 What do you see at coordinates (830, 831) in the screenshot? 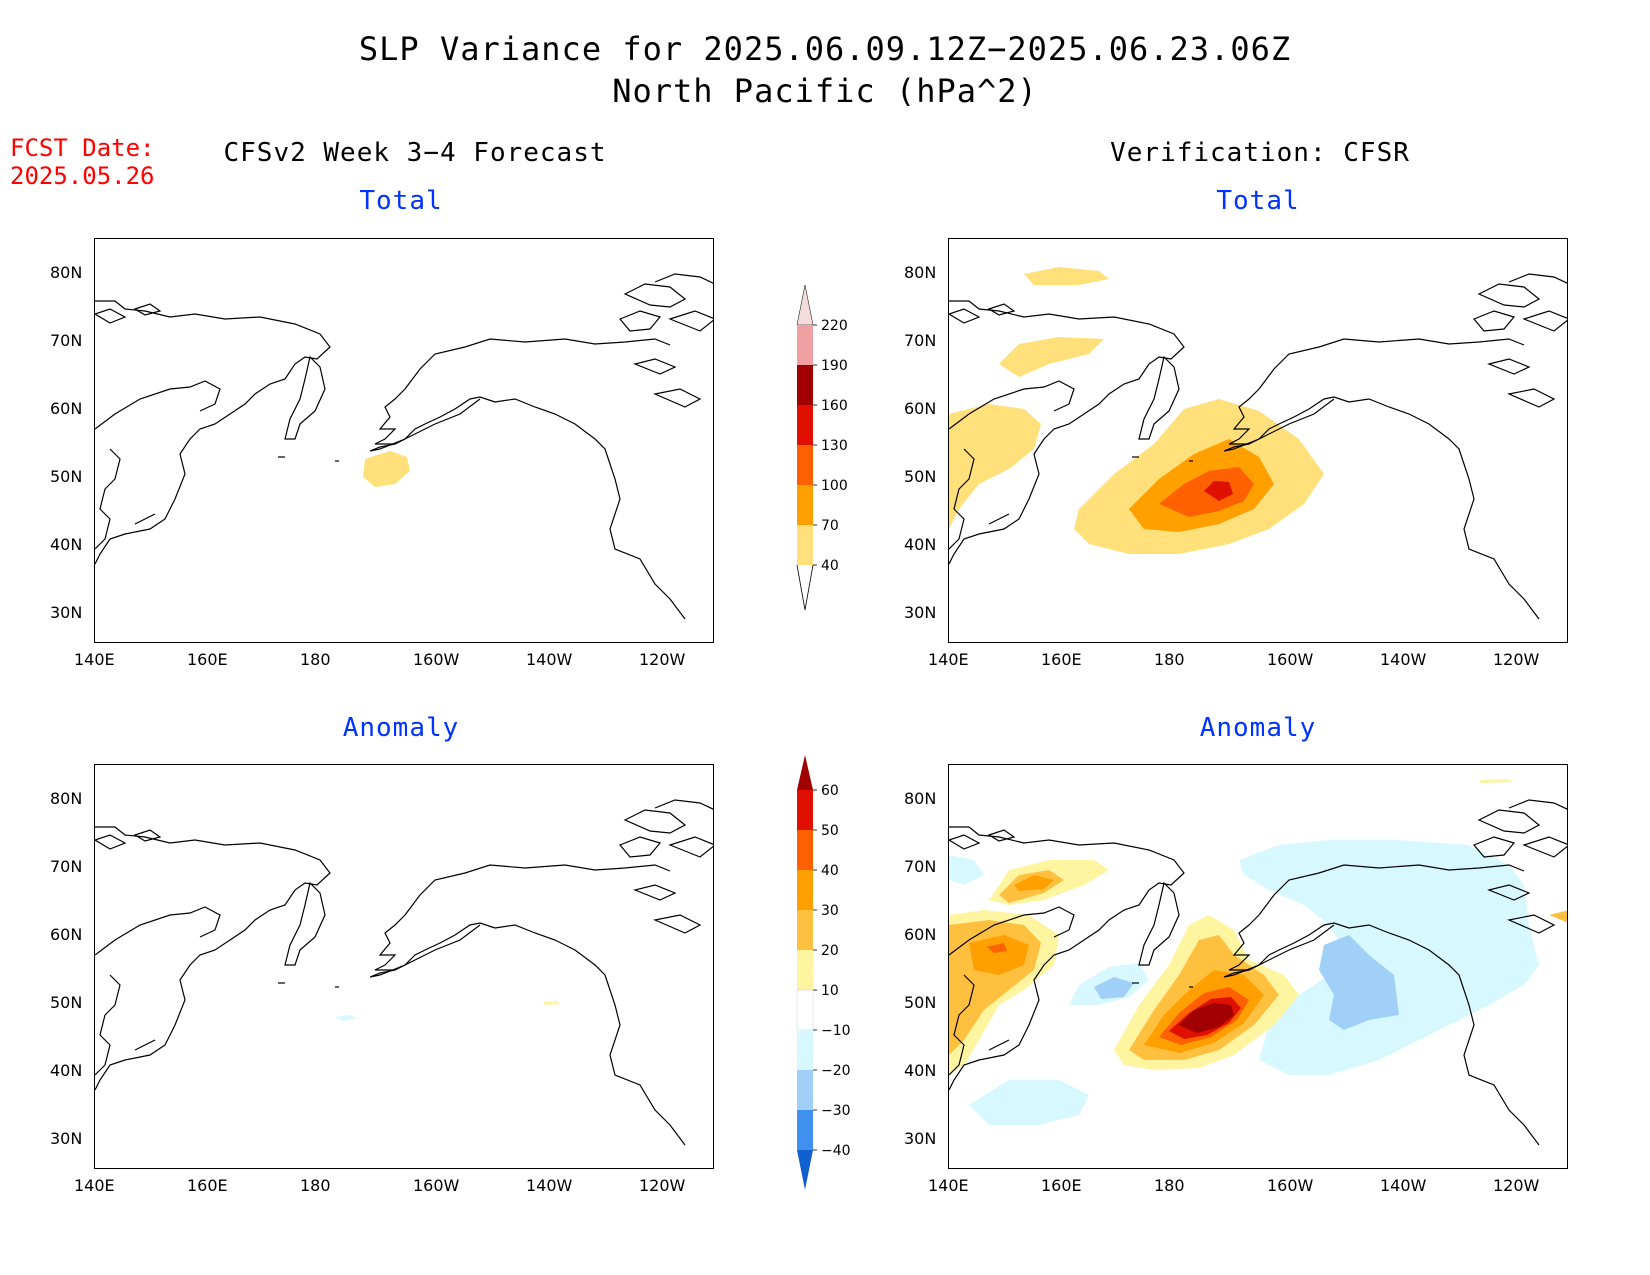
I see `colorbar-anomaly-label: 50` at bounding box center [830, 831].